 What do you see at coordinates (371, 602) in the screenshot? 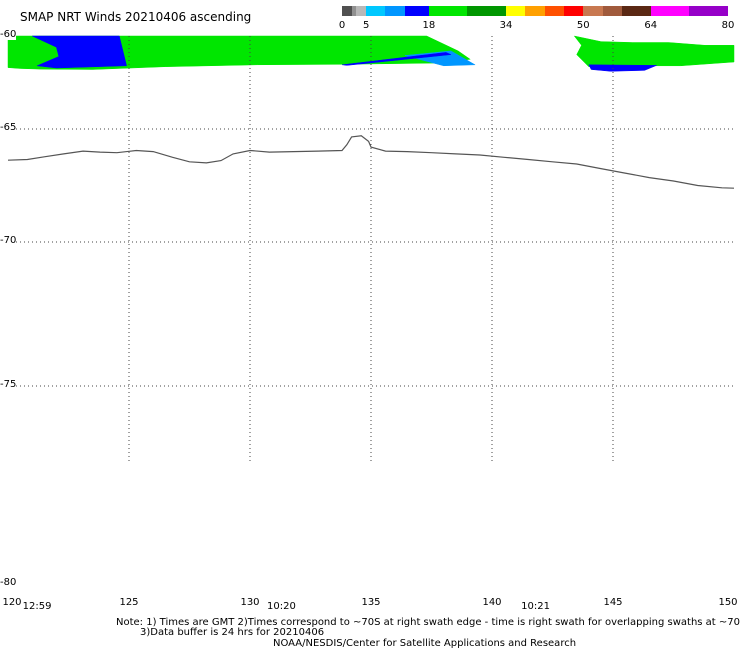
I see `longitude-label: 135` at bounding box center [371, 602].